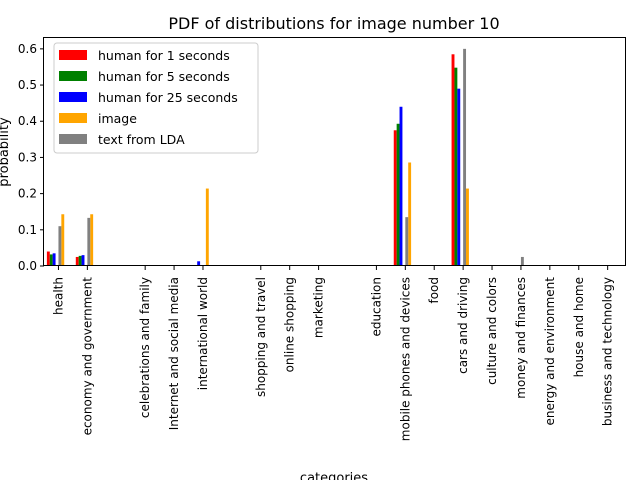 This screenshot has width=640, height=480. I want to click on x-tick-label: health, so click(58, 296).